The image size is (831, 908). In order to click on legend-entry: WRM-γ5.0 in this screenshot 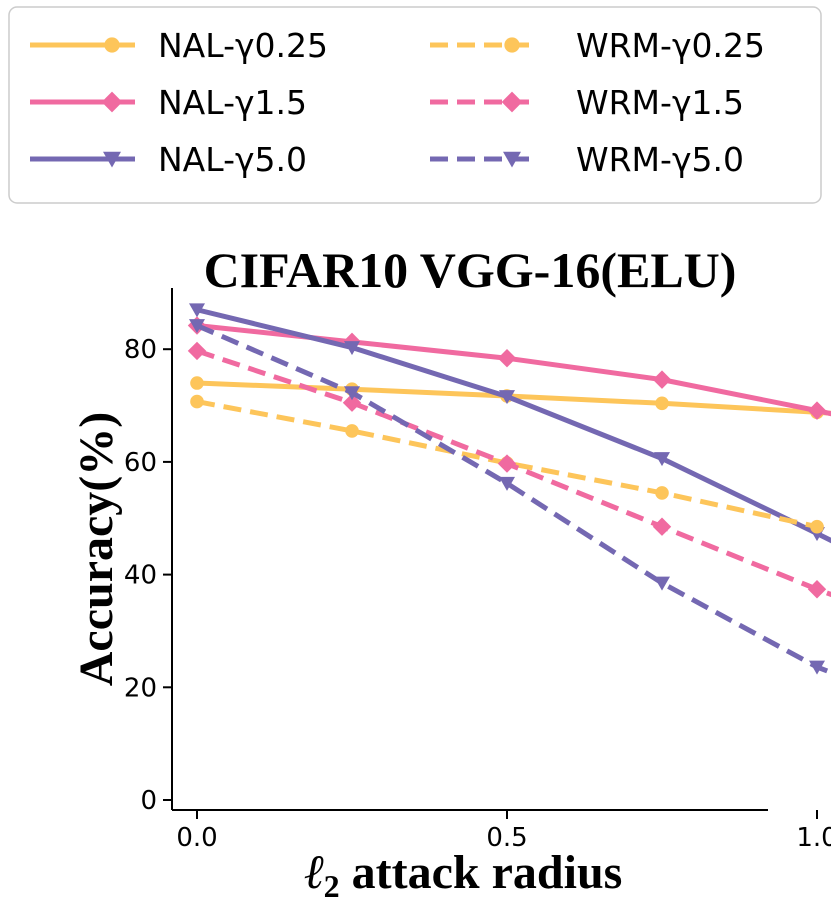, I will do `click(587, 159)`.